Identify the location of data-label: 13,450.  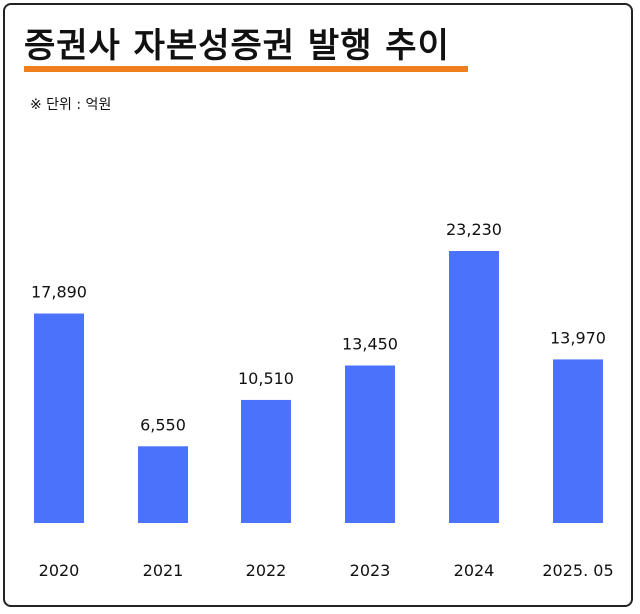
(370, 344).